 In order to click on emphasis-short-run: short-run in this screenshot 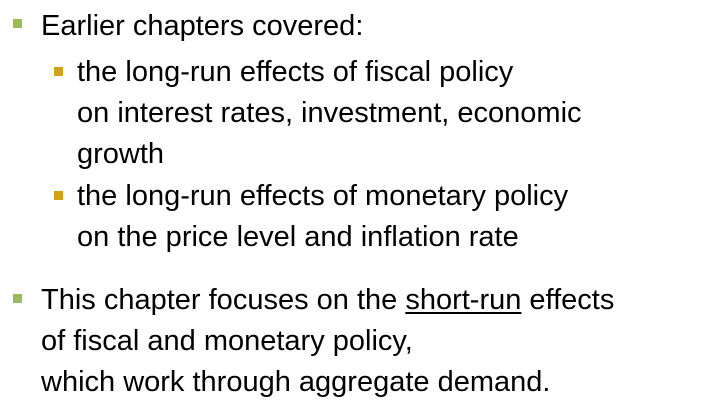, I will do `click(463, 300)`.